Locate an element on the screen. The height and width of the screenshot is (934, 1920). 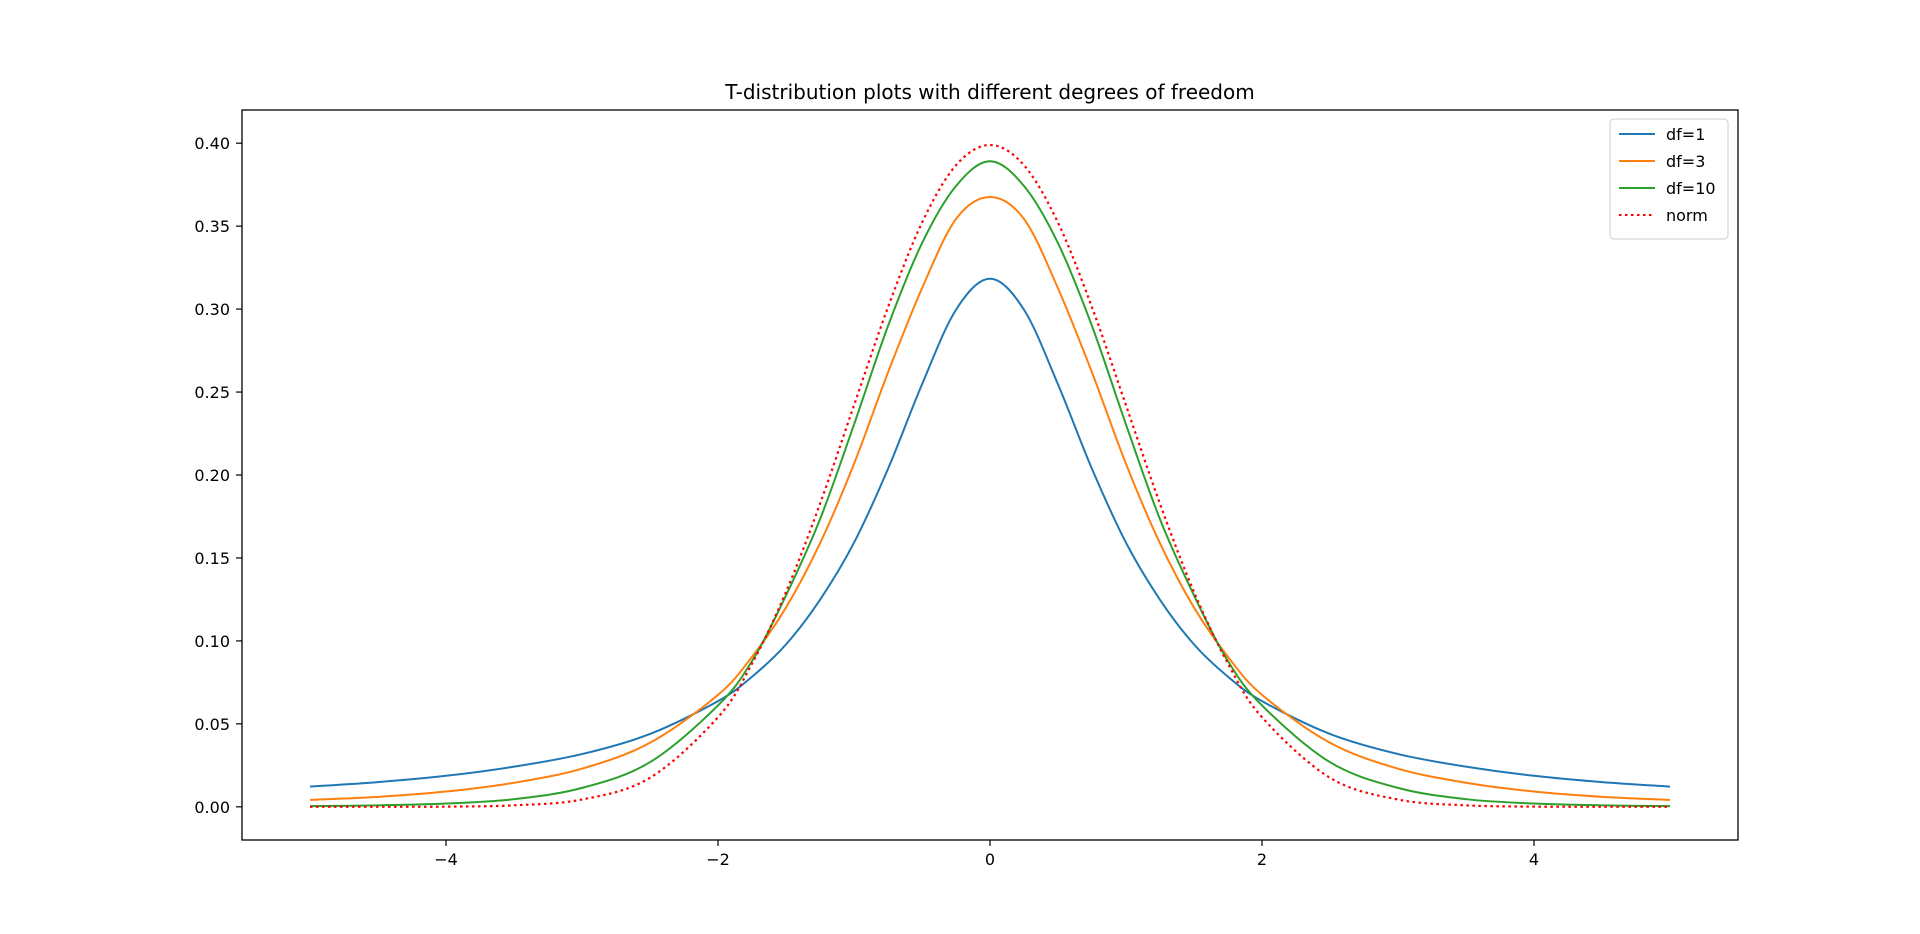
y-tick-label: 0.20 is located at coordinates (212, 475).